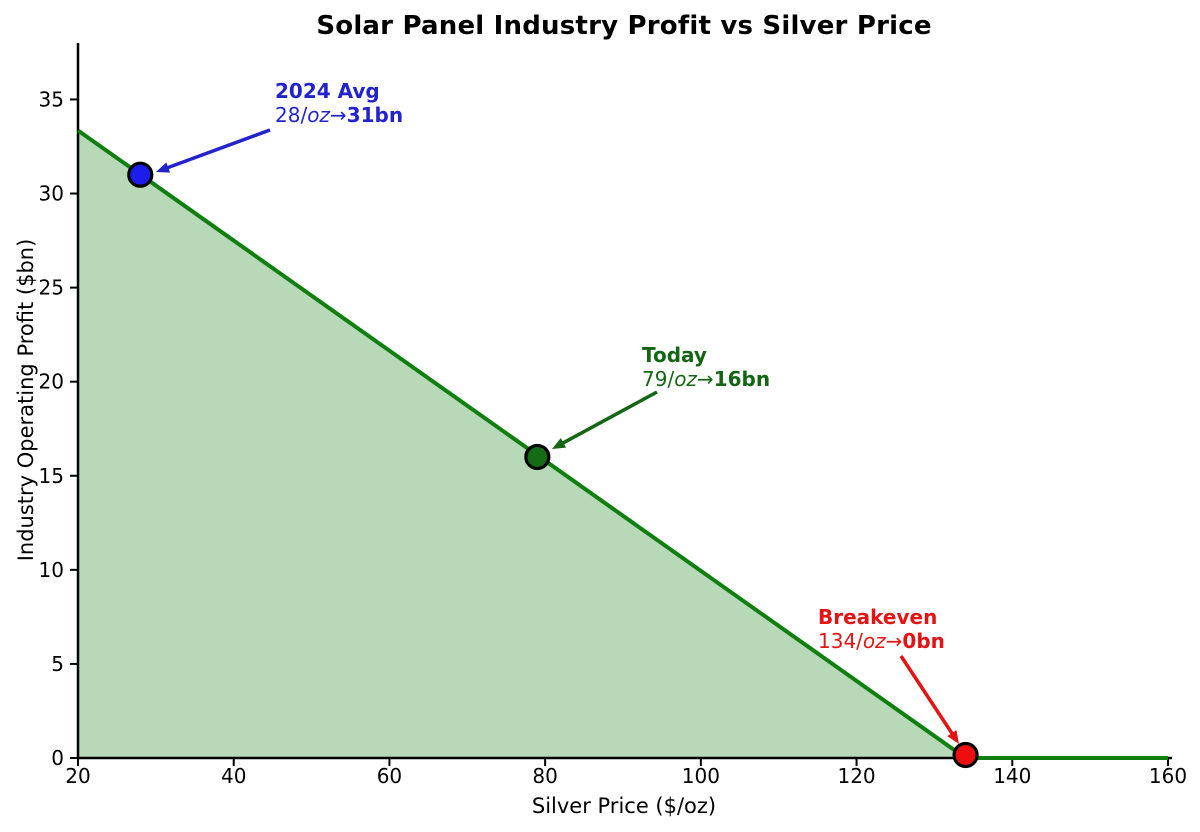 This screenshot has width=1200, height=832. Describe the element at coordinates (327, 91) in the screenshot. I see `avg-2024-label: 2024 Avg` at that location.